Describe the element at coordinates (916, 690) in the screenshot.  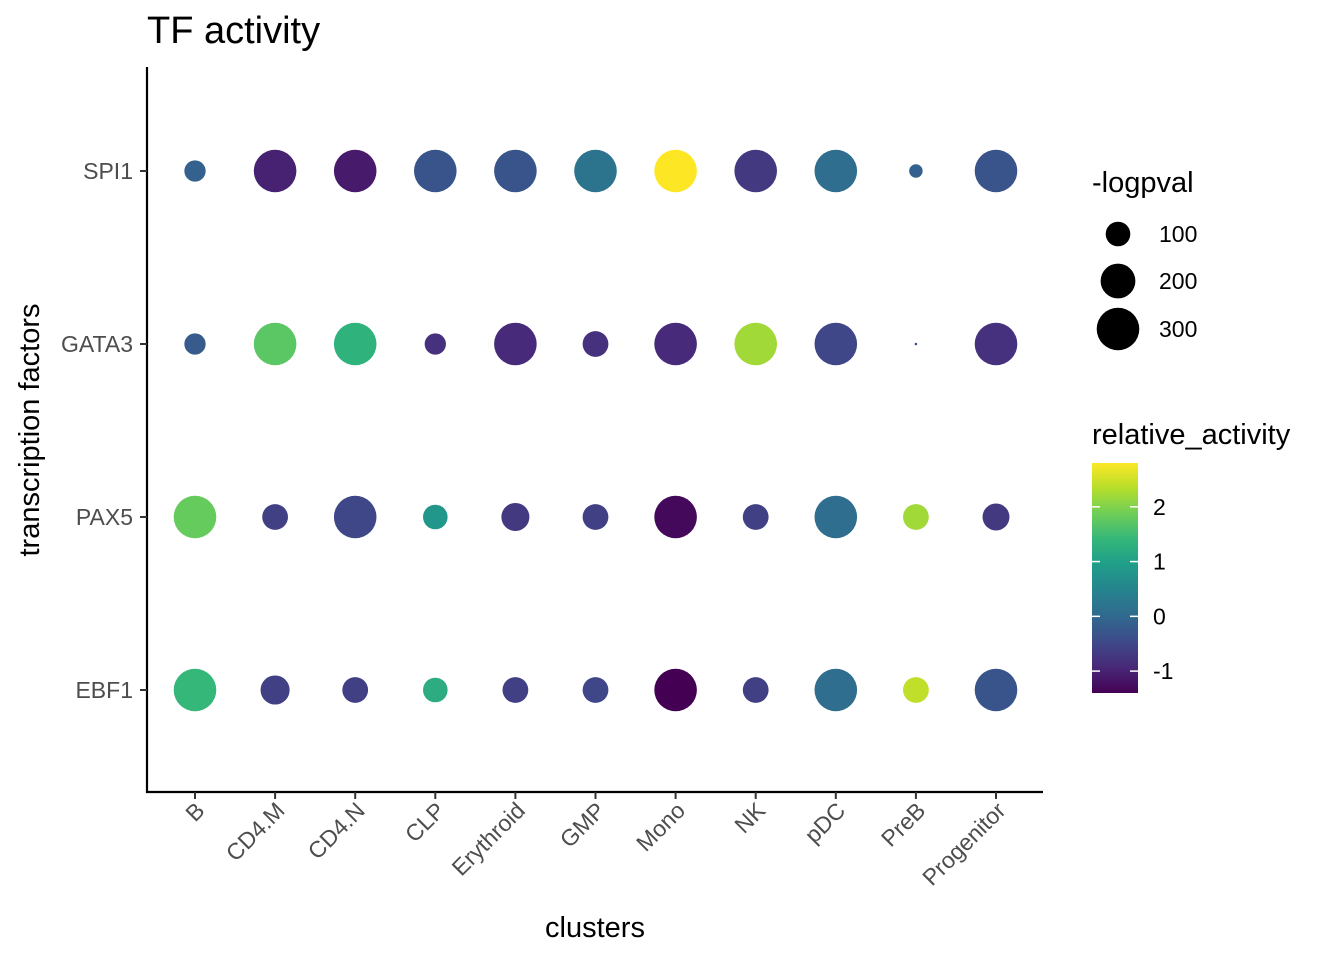
I see `dot-ebf1-preb` at that location.